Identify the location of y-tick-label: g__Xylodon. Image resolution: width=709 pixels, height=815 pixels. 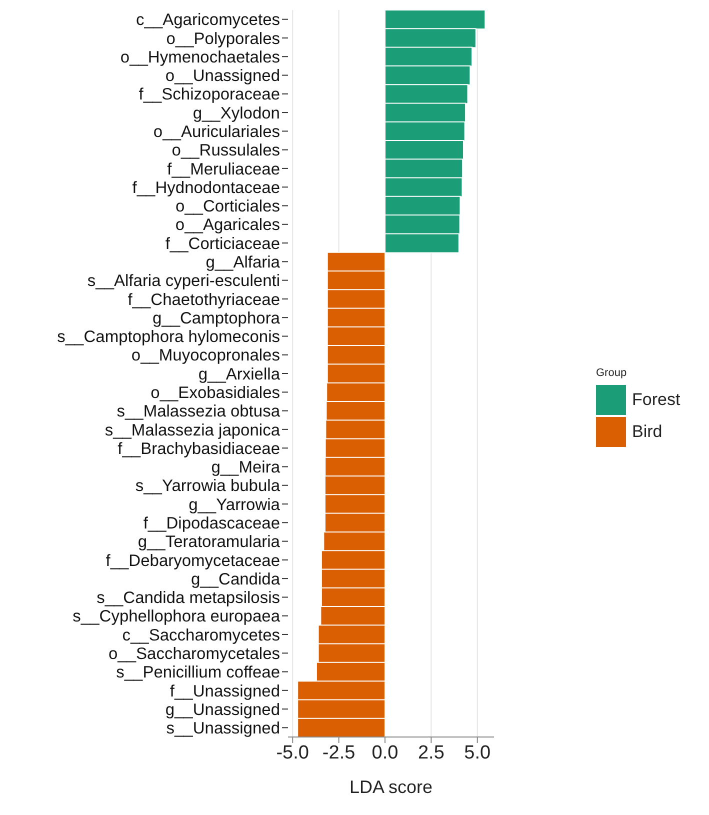
(236, 113).